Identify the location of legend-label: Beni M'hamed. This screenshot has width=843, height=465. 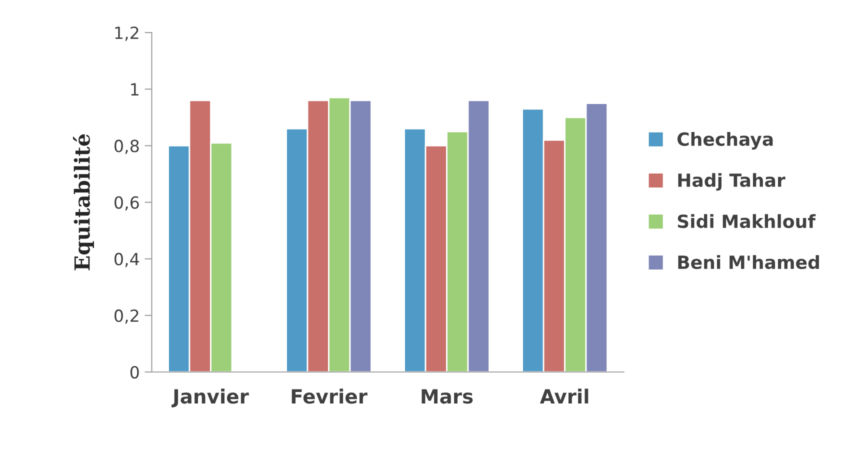
(748, 262).